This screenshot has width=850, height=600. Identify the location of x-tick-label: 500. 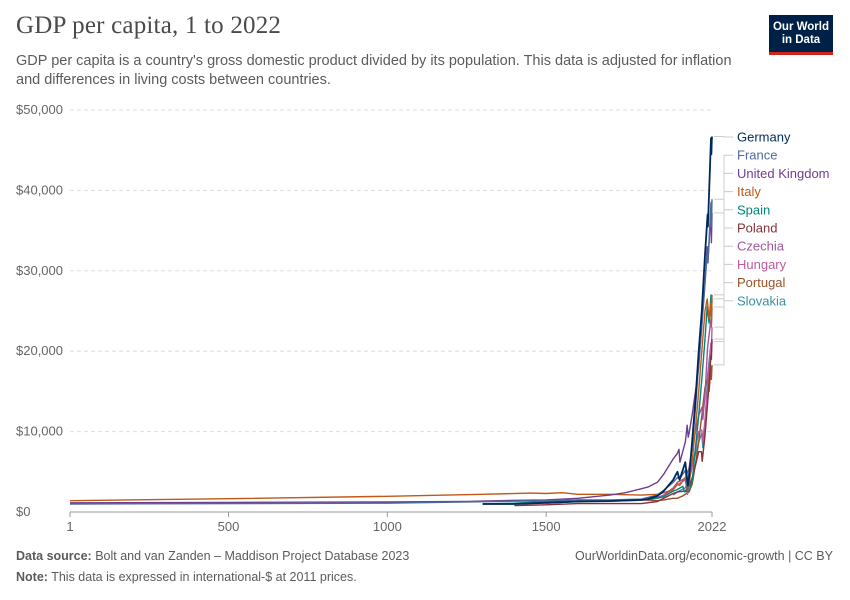
(229, 526).